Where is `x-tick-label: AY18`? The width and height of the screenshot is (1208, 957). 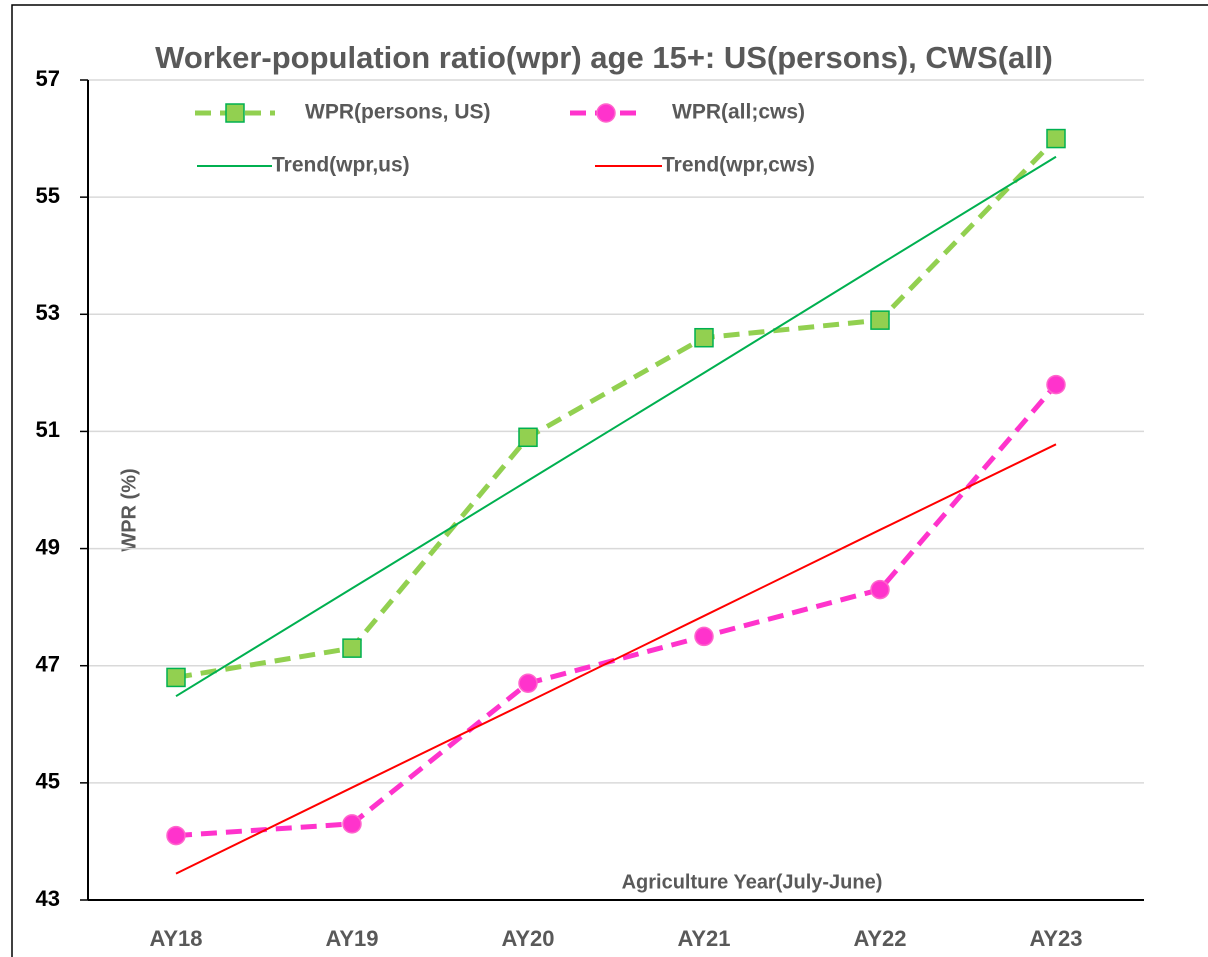
x-tick-label: AY18 is located at coordinates (175, 938).